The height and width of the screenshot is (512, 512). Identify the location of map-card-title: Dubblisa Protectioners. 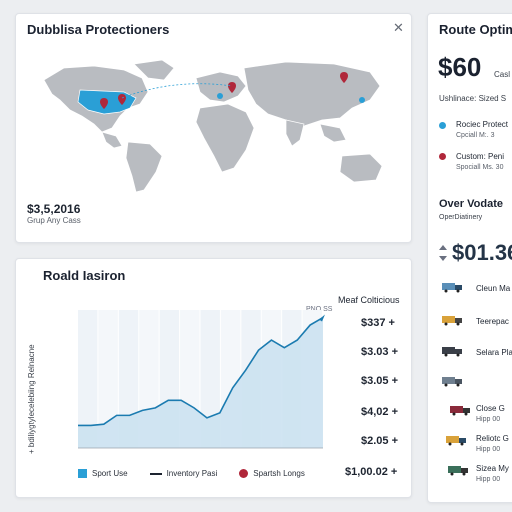
(98, 29).